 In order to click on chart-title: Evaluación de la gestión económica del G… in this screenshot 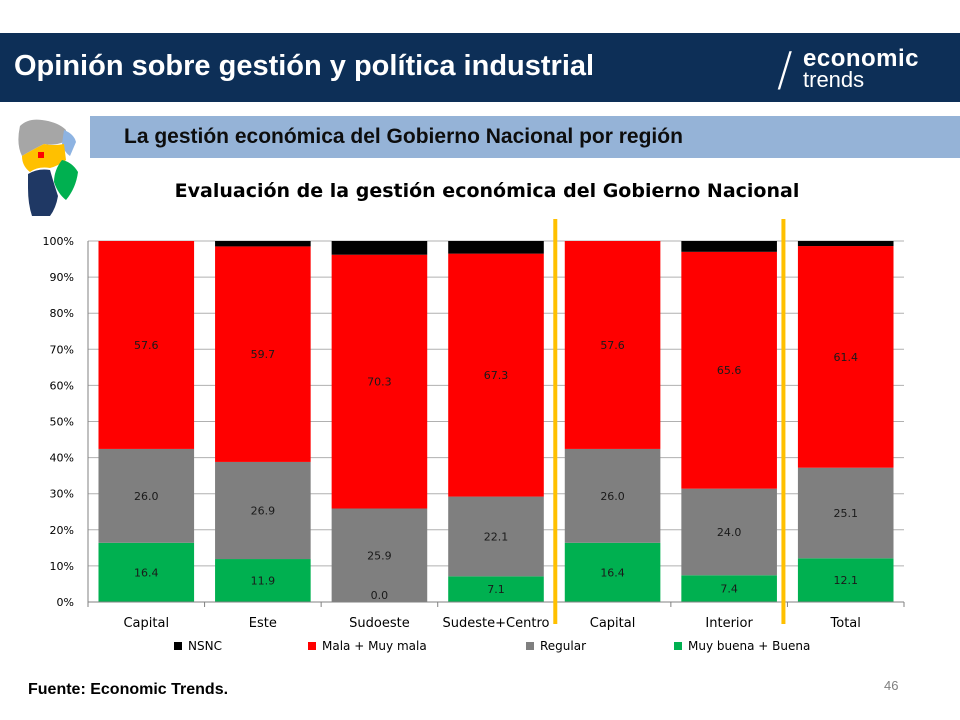, I will do `click(487, 191)`.